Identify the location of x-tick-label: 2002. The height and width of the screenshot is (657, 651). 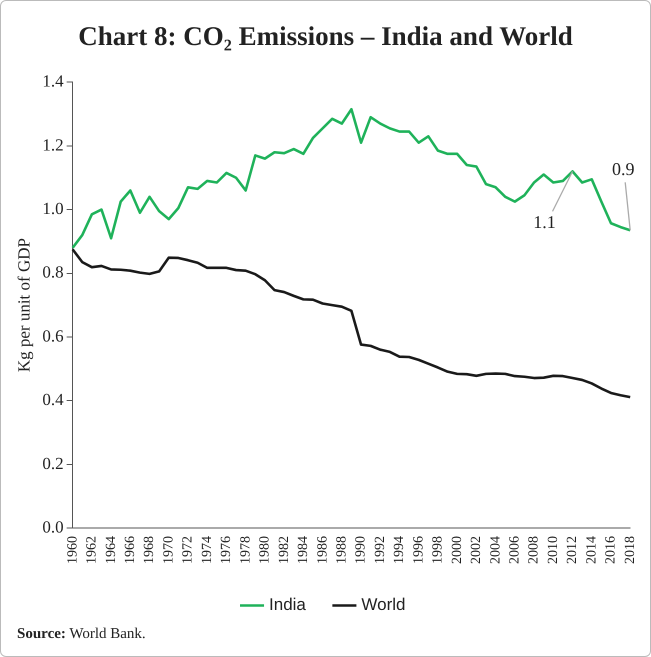
(476, 550).